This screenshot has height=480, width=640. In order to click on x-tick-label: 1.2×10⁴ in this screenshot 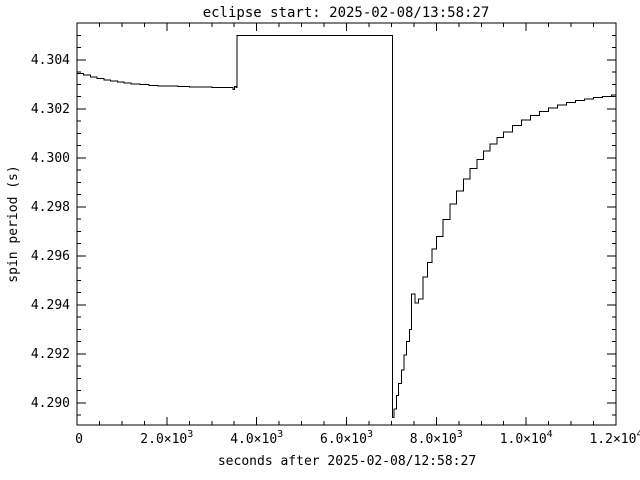, I will do `click(615, 438)`.